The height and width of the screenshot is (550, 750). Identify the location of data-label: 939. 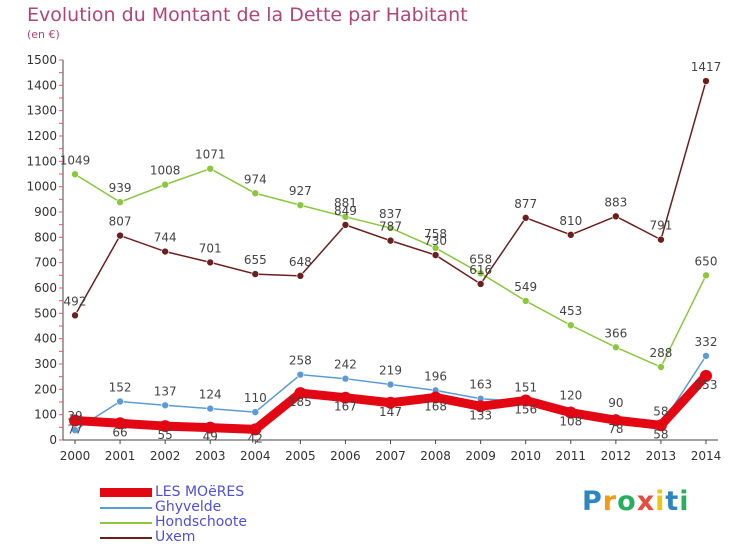
(120, 188).